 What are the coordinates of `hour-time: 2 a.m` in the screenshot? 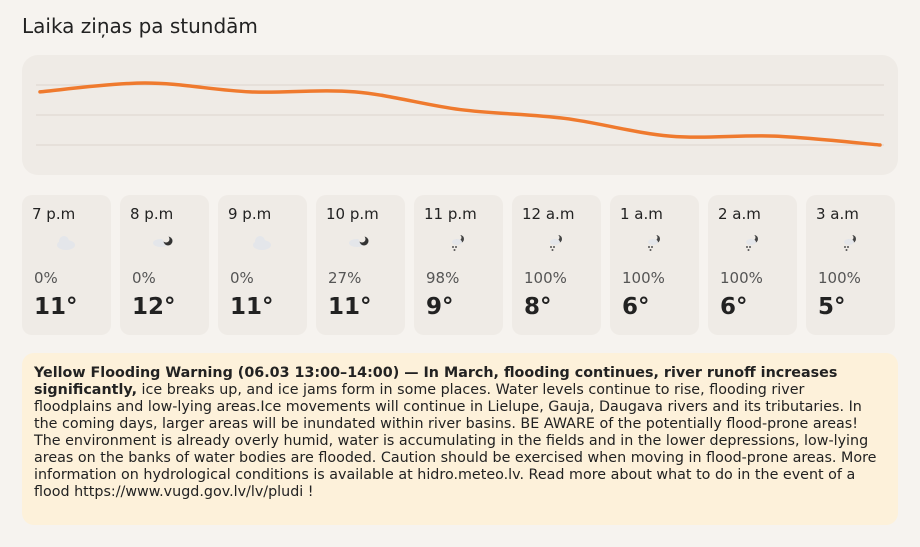 It's located at (739, 214).